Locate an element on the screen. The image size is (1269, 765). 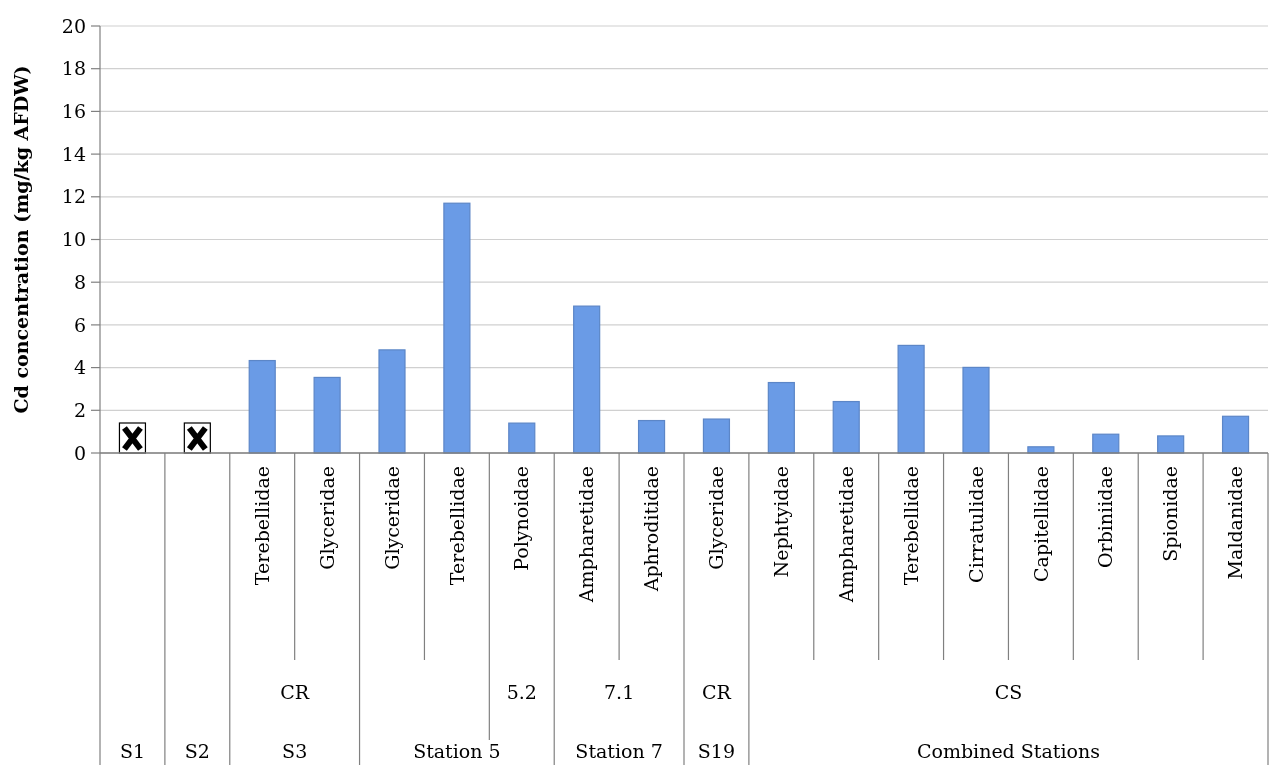
x-tick-label: Orbiniidae is located at coordinates (1105, 517).